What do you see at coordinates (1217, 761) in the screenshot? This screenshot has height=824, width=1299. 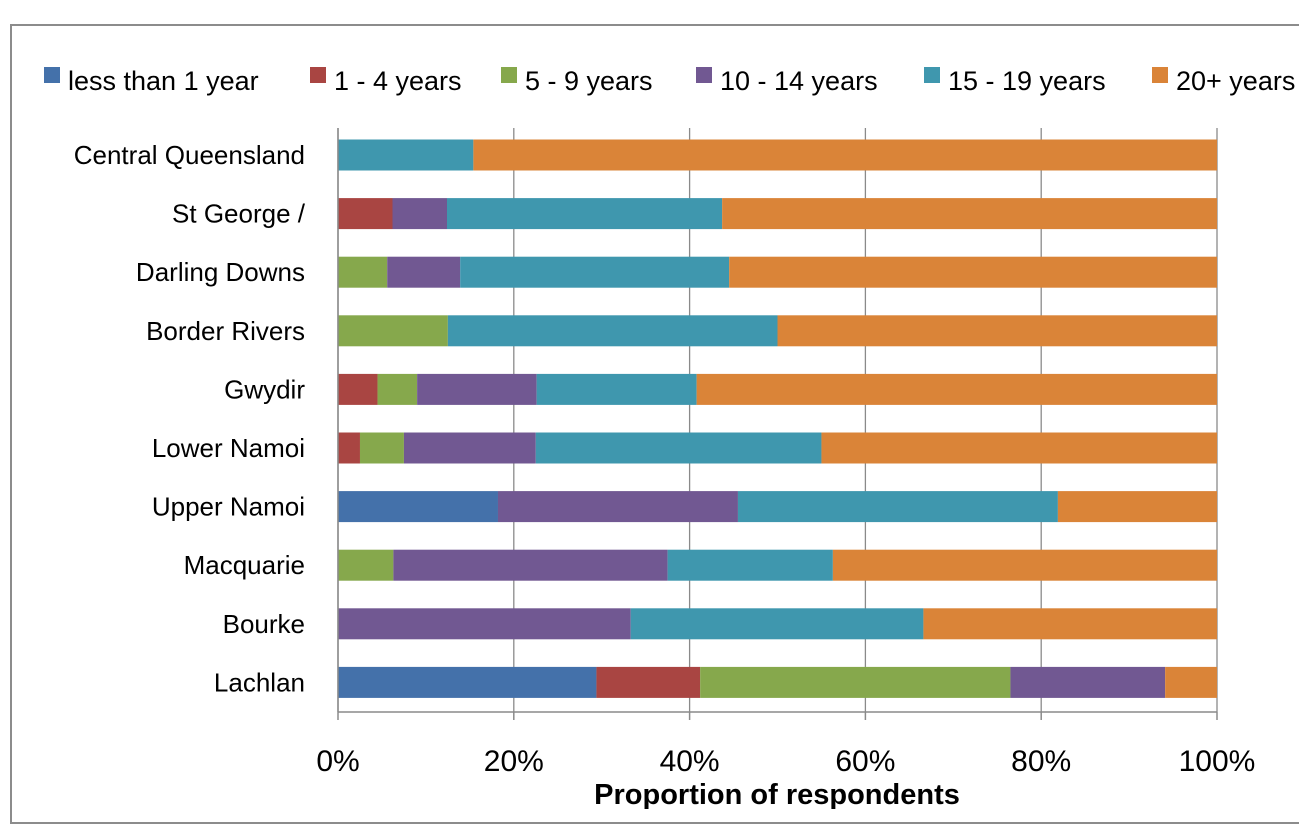 I see `x-tick-label: 100%` at bounding box center [1217, 761].